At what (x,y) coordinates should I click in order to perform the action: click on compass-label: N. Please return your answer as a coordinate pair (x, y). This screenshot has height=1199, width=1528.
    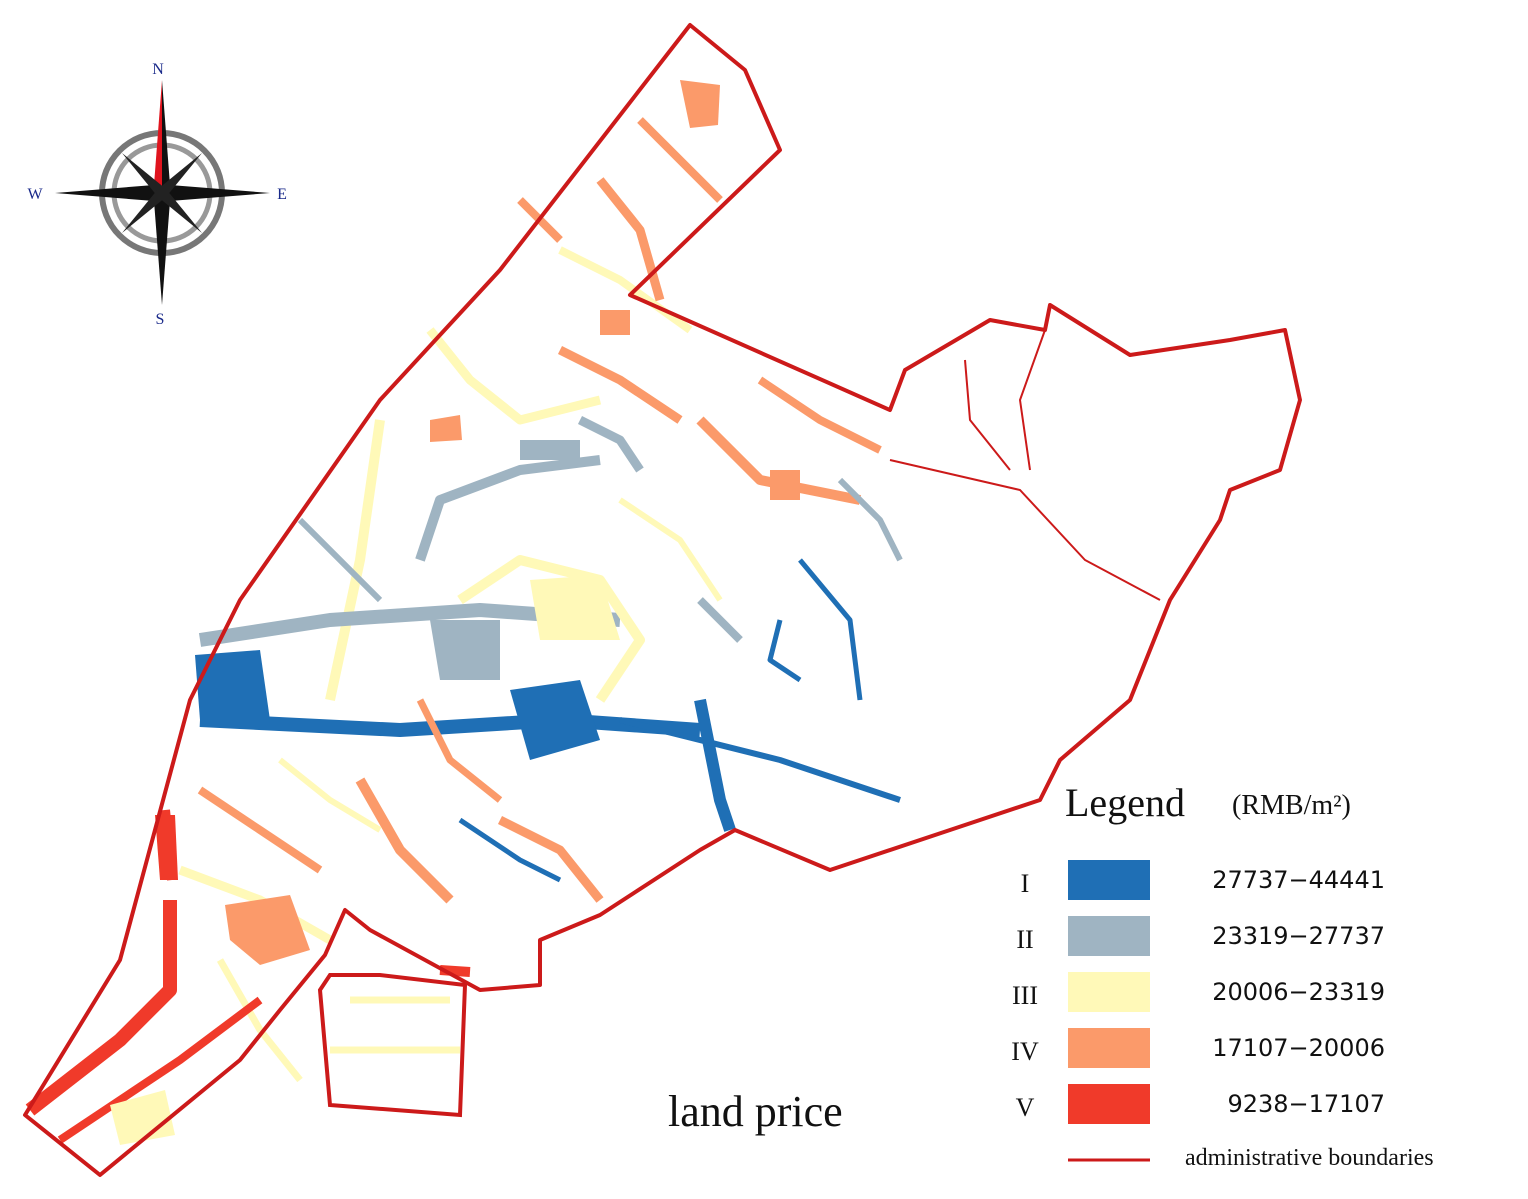
    Looking at the image, I should click on (158, 69).